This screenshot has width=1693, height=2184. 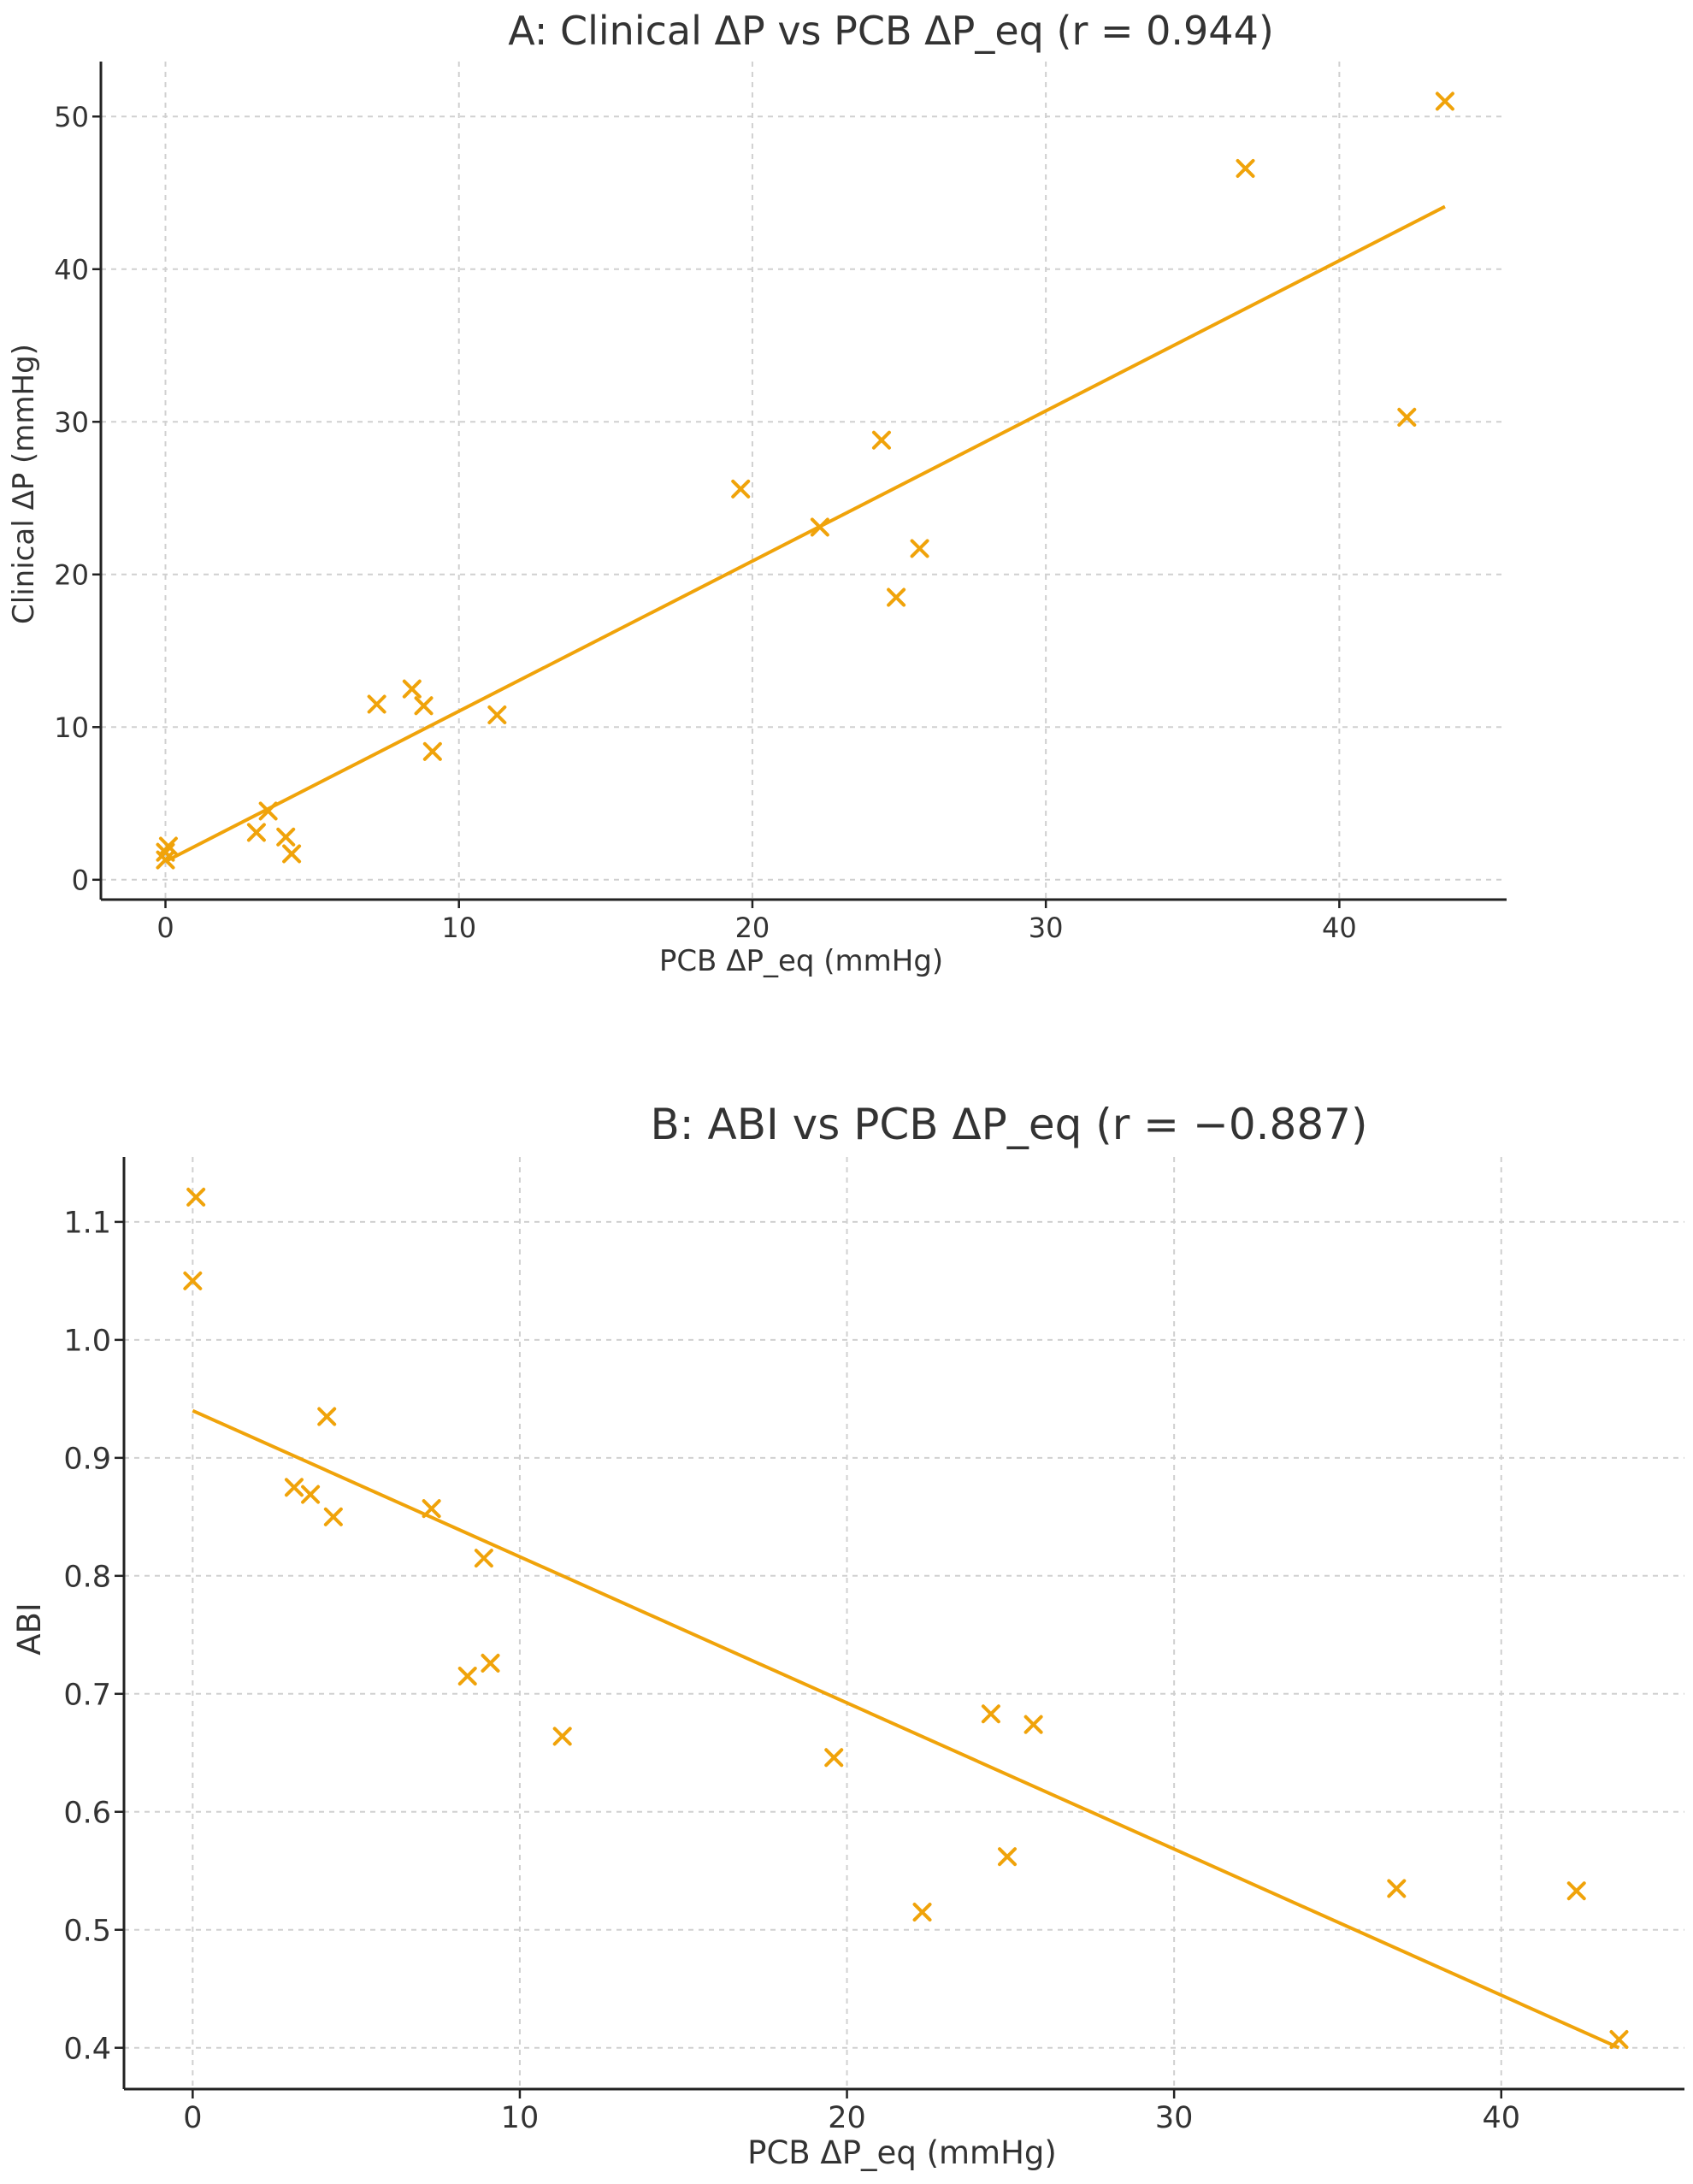 What do you see at coordinates (71, 269) in the screenshot?
I see `y-tick-label: 40` at bounding box center [71, 269].